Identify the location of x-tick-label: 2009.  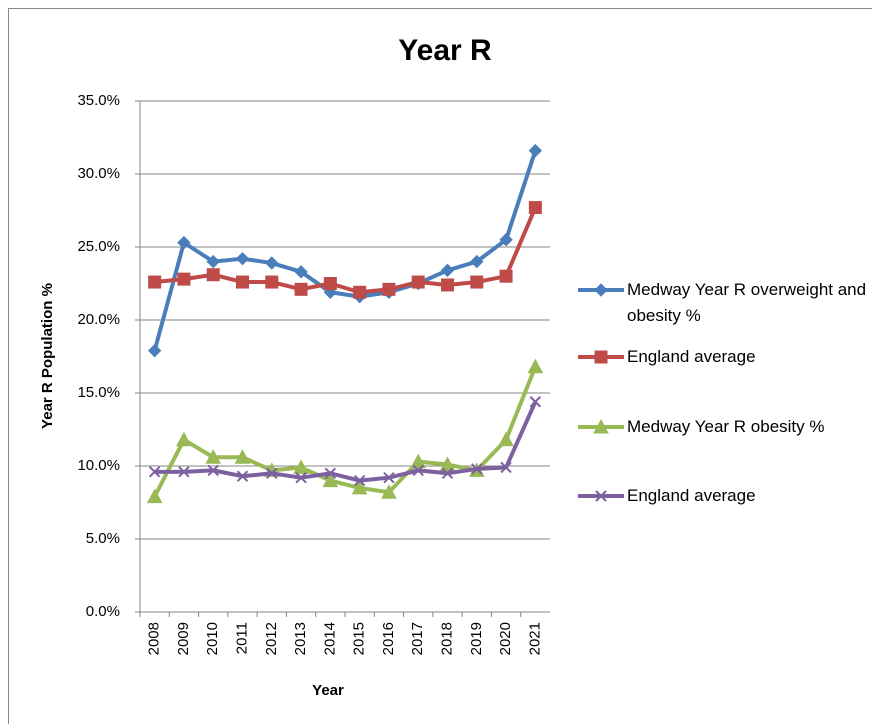
(183, 638).